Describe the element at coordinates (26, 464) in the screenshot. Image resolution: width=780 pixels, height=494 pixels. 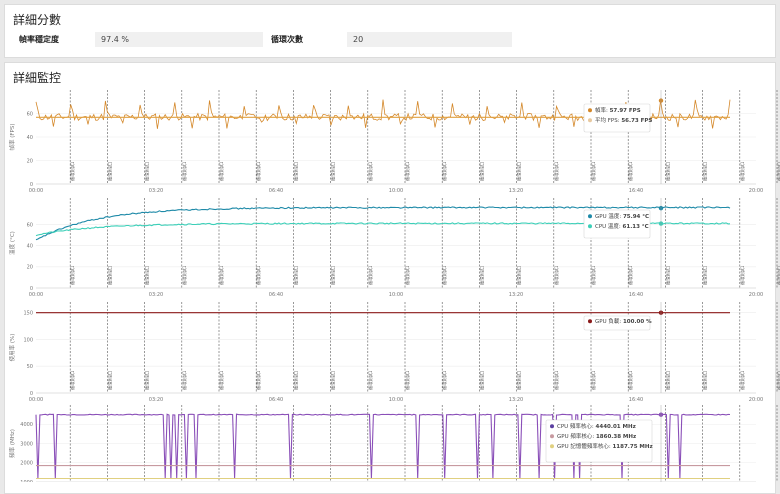
I see `y-tick-label: 2000` at that location.